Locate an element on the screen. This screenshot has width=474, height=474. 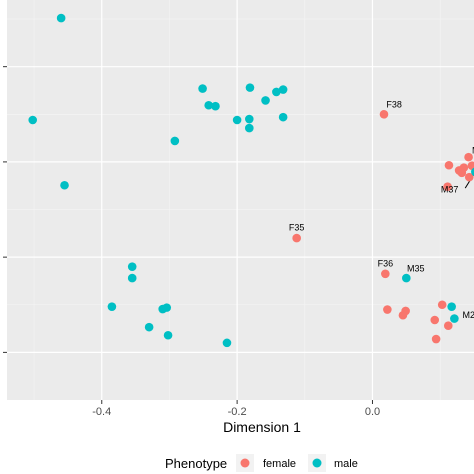
legend-male-label: male is located at coordinates (346, 464).